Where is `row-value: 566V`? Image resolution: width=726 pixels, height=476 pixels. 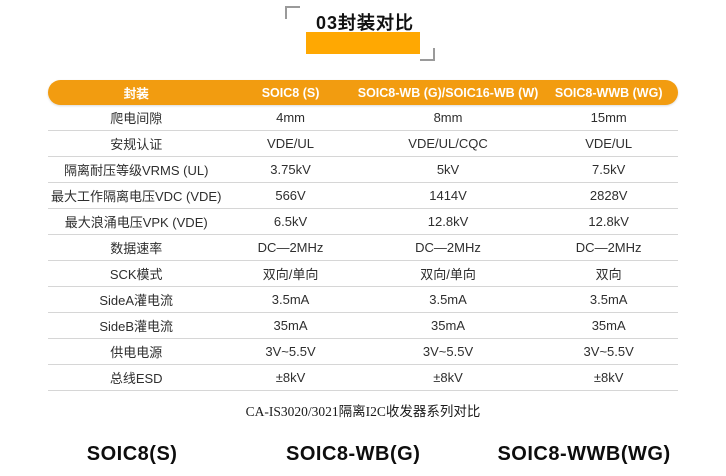 row-value: 566V is located at coordinates (290, 195).